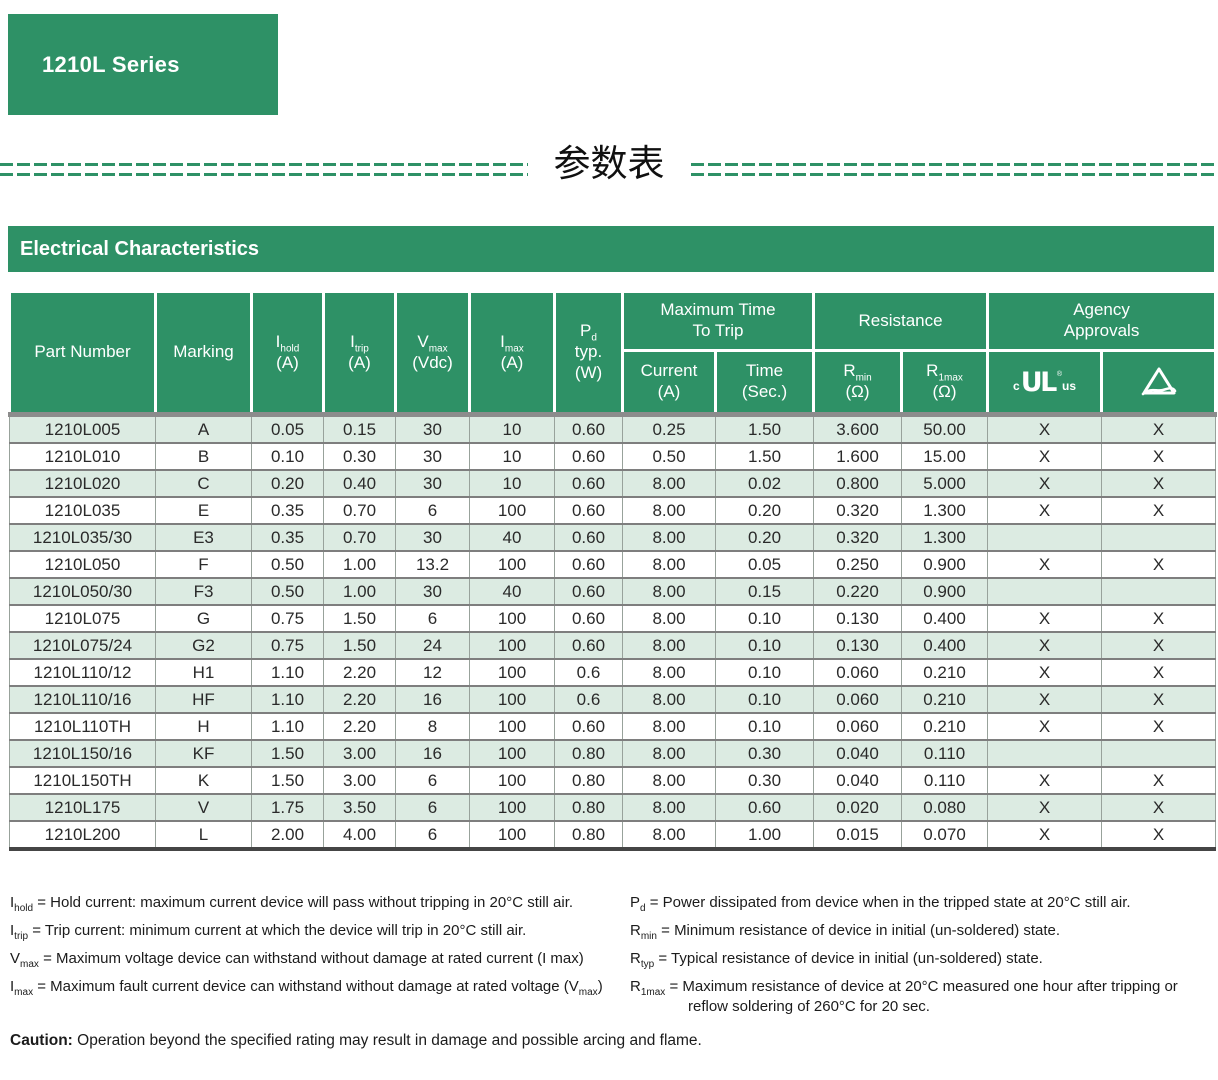  Describe the element at coordinates (287, 564) in the screenshot. I see `cell-i-hold: 0.50` at that location.